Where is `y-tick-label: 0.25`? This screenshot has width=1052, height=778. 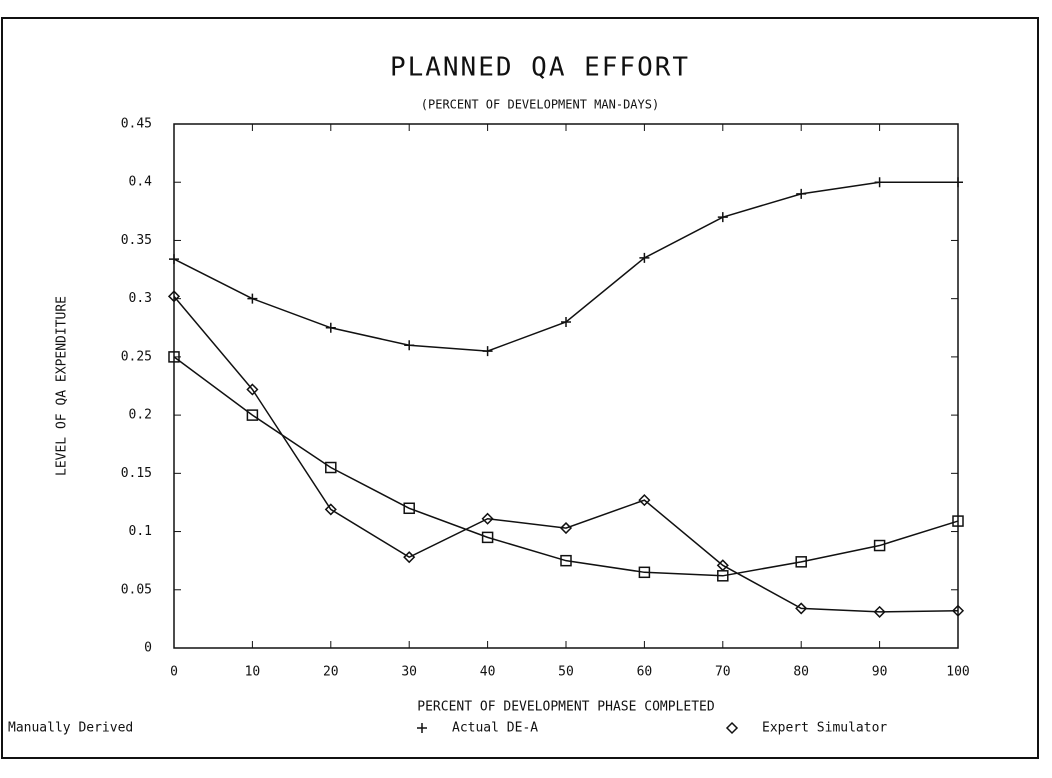 y-tick-label: 0.25 is located at coordinates (136, 356).